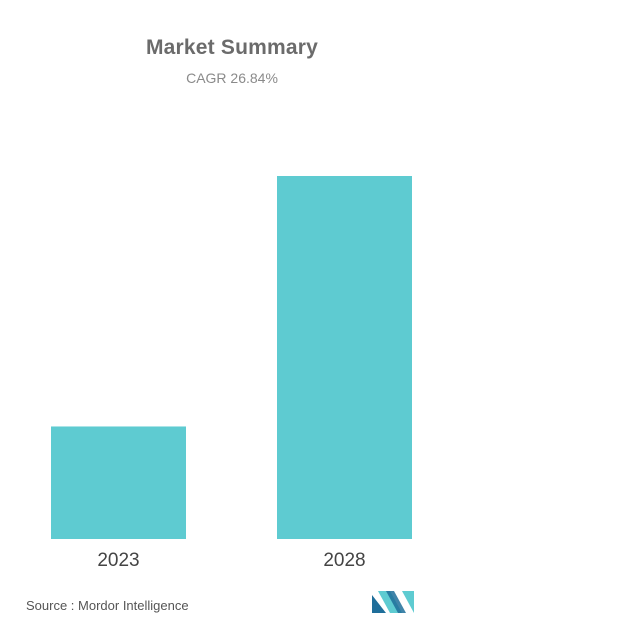 This screenshot has width=632, height=634. I want to click on logo-mid-dark-shape, so click(396, 602).